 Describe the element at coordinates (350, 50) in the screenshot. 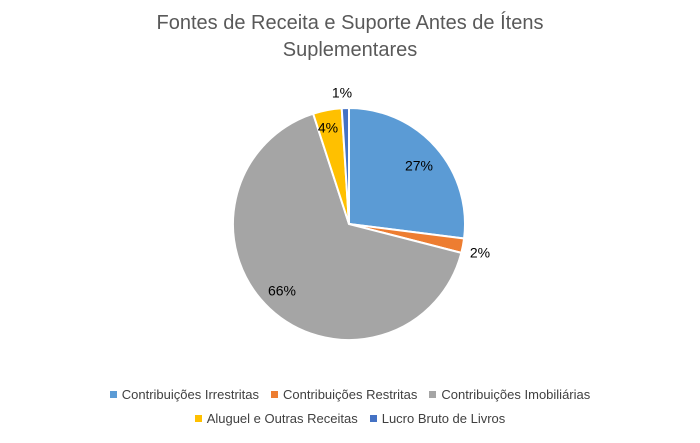

I see `chart-title-line-2: Suplementares` at that location.